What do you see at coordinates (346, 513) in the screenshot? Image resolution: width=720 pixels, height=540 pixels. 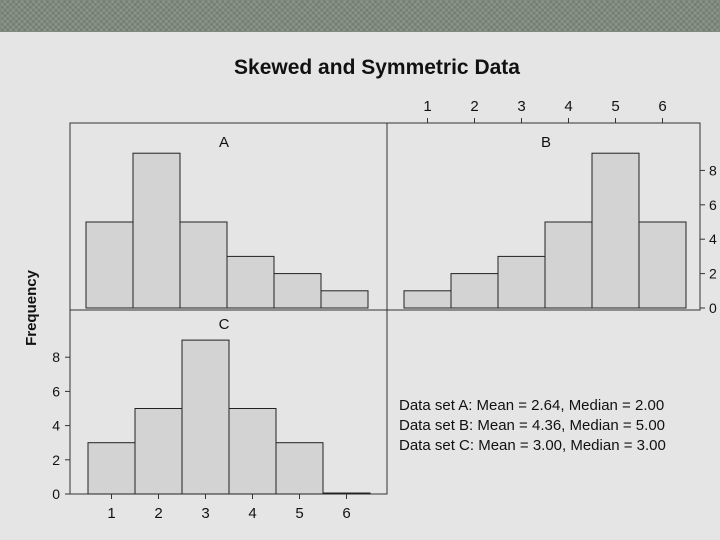 I see `x-tick-label-bottom-6: 6` at bounding box center [346, 513].